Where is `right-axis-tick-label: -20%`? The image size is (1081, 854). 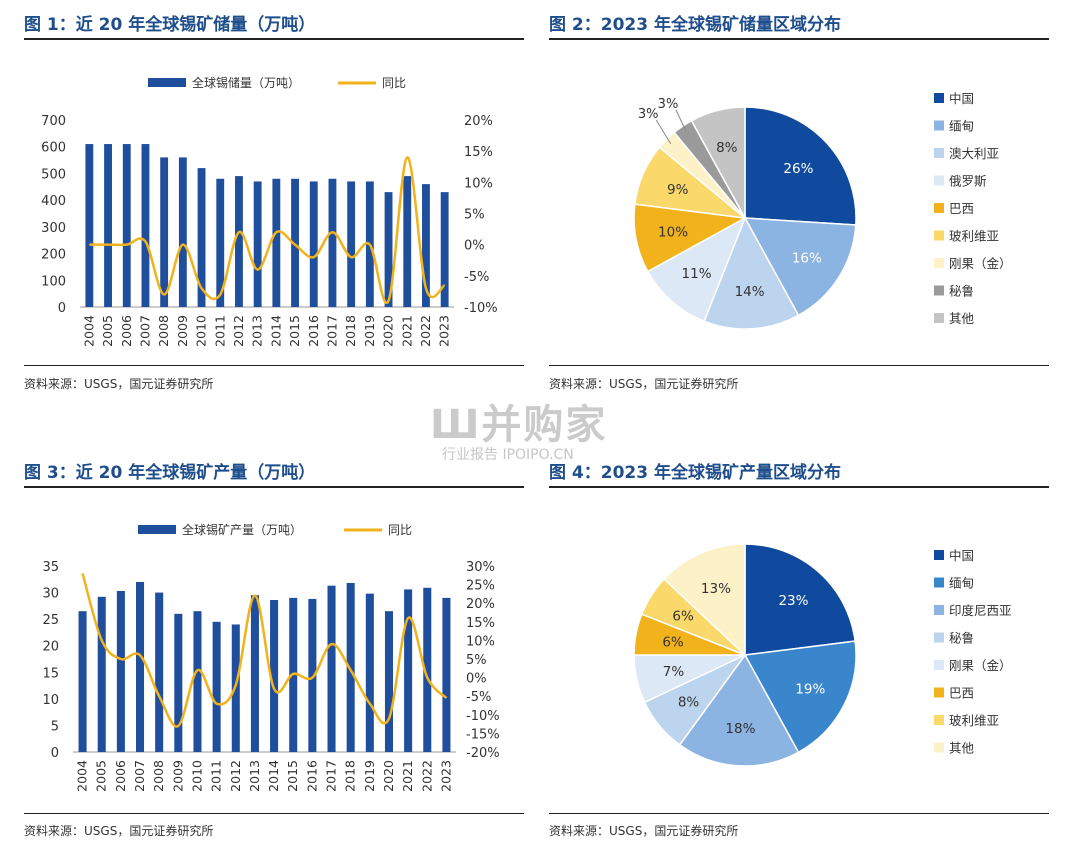 right-axis-tick-label: -20% is located at coordinates (483, 753).